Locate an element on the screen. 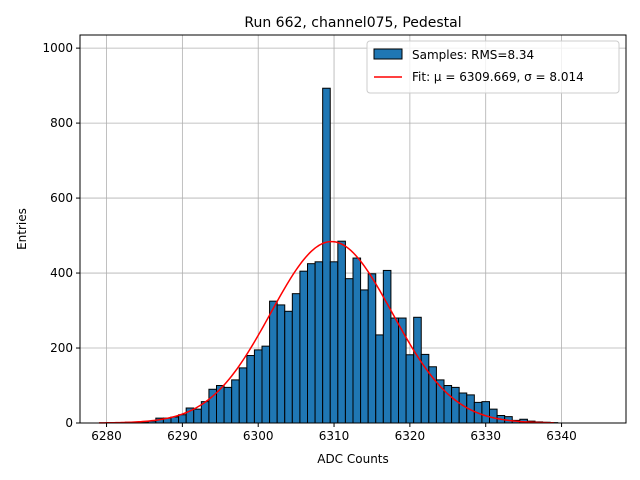  x-axis-ticks: 6280 6290 6300 6310 6320 6330 6340 is located at coordinates (334, 433).